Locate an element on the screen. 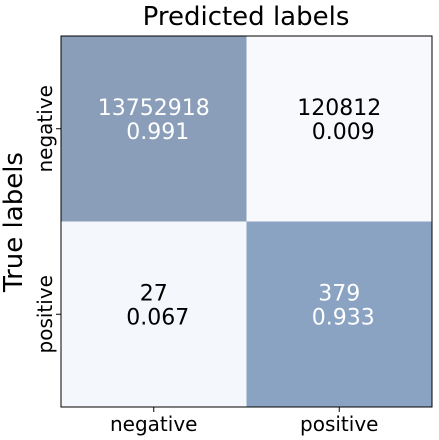 The height and width of the screenshot is (440, 439). cell-count-label: 120812 is located at coordinates (339, 108).